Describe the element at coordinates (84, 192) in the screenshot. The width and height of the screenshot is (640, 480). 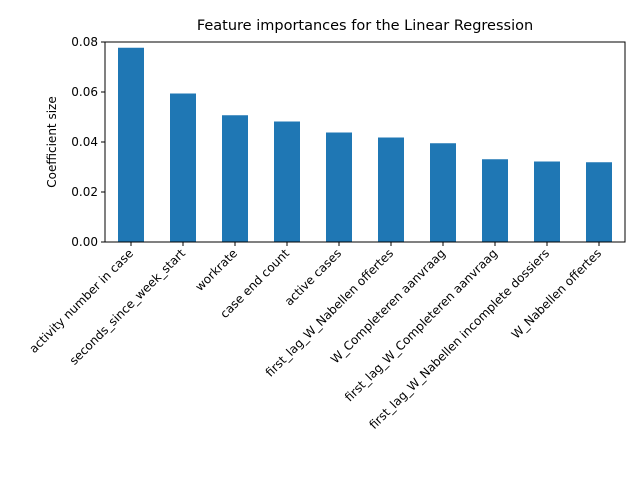
I see `y-tick-label: 0.02` at that location.